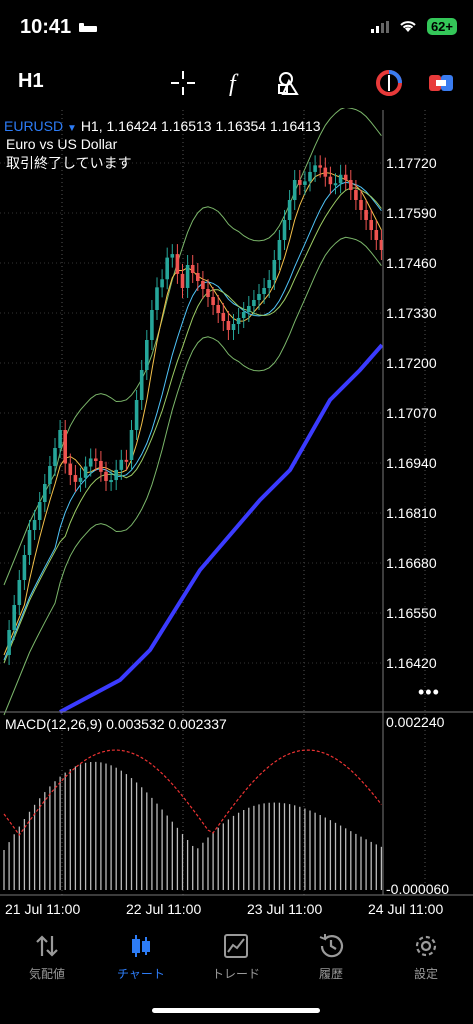 The image size is (473, 1024). Describe the element at coordinates (415, 722) in the screenshot. I see `macd-axis-top: 0.002240` at that location.